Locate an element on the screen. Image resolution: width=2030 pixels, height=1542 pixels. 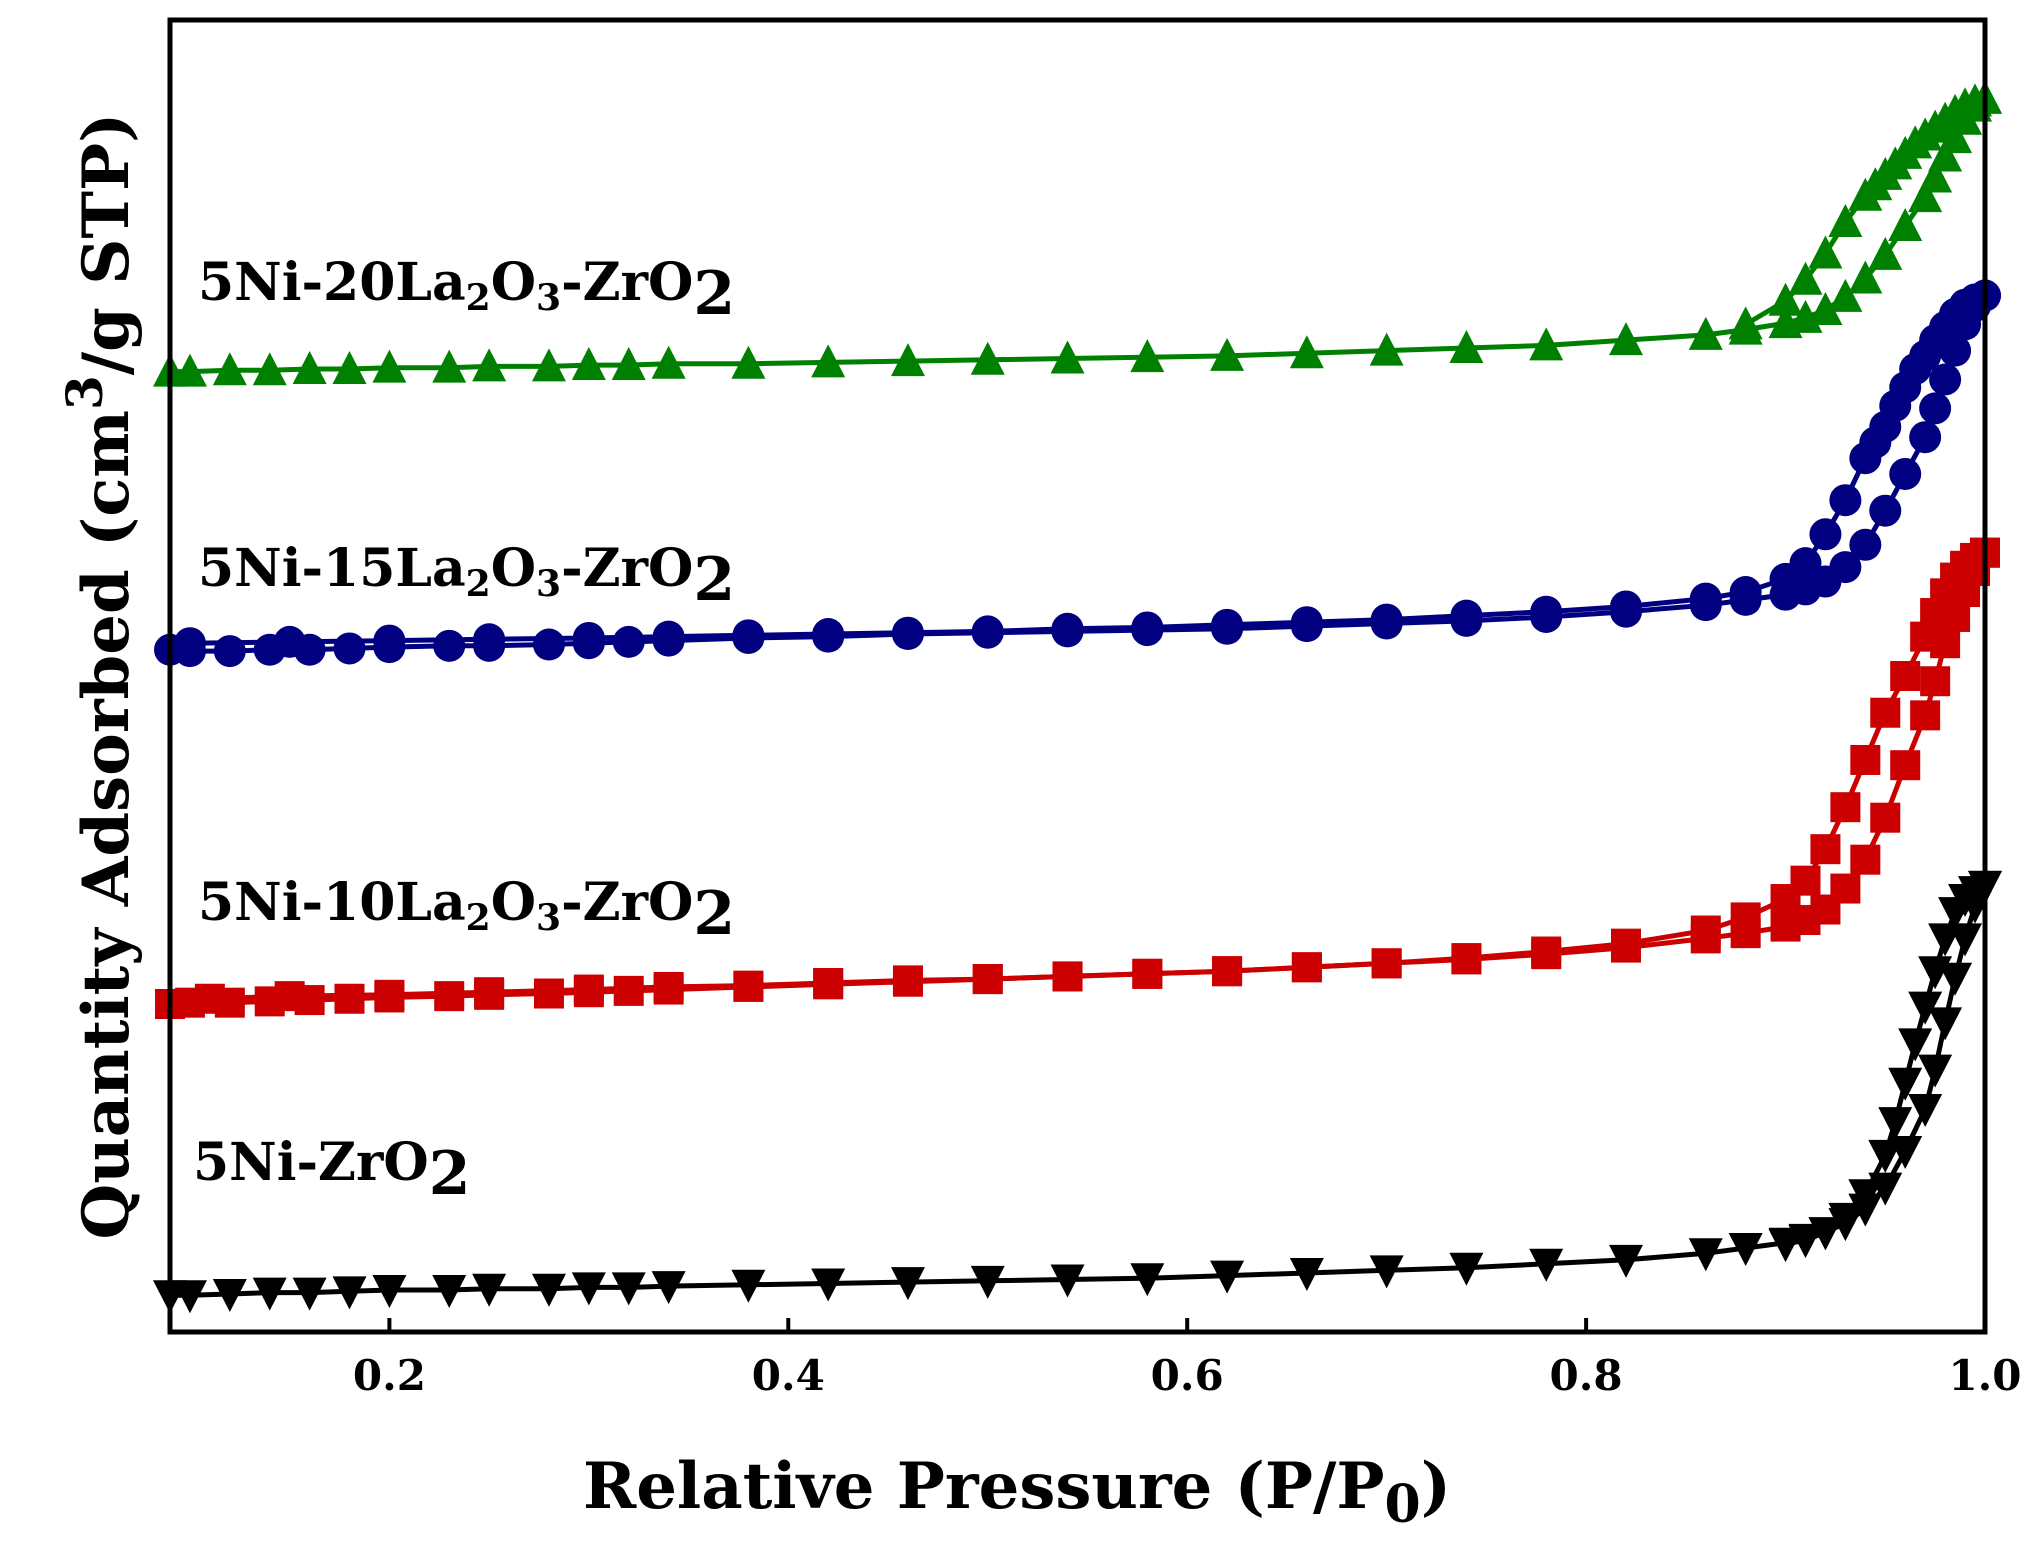
x-tick-label: 0.8 is located at coordinates (1586, 1375).